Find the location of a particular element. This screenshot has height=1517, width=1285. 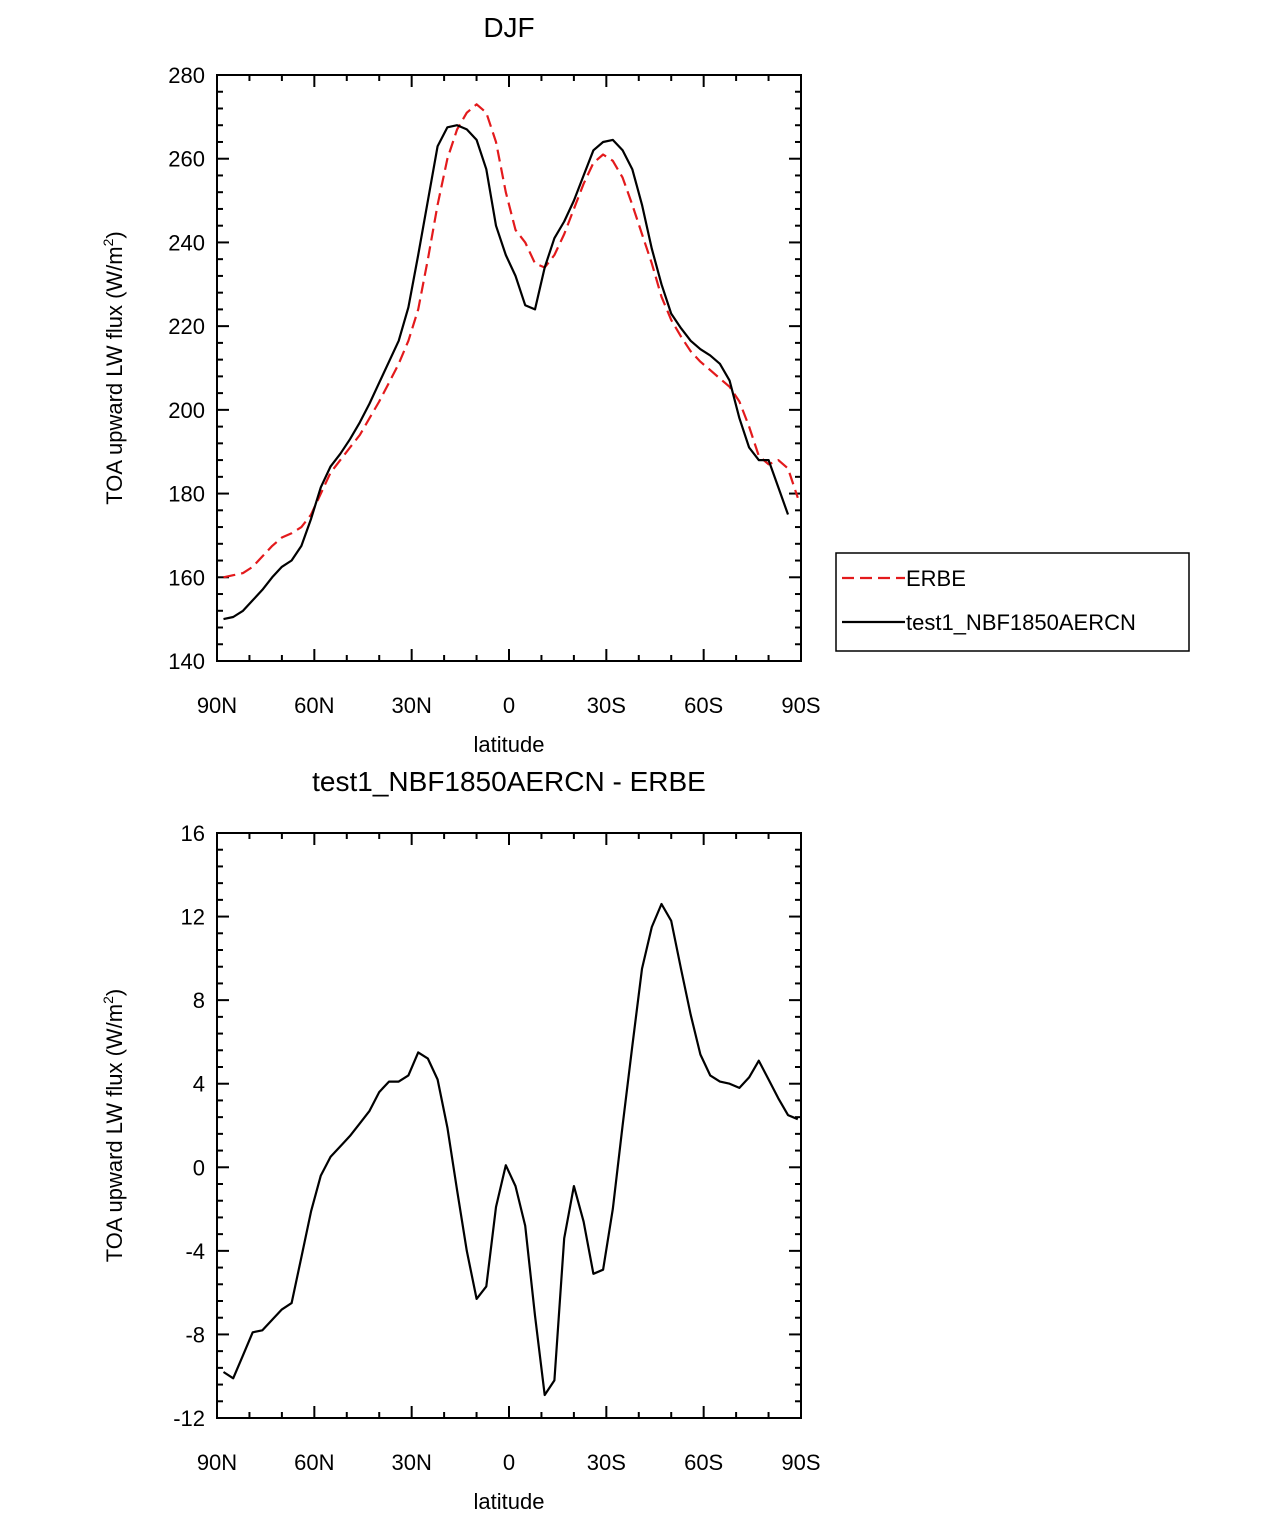

djf-ytick-label: 200 is located at coordinates (186, 410).